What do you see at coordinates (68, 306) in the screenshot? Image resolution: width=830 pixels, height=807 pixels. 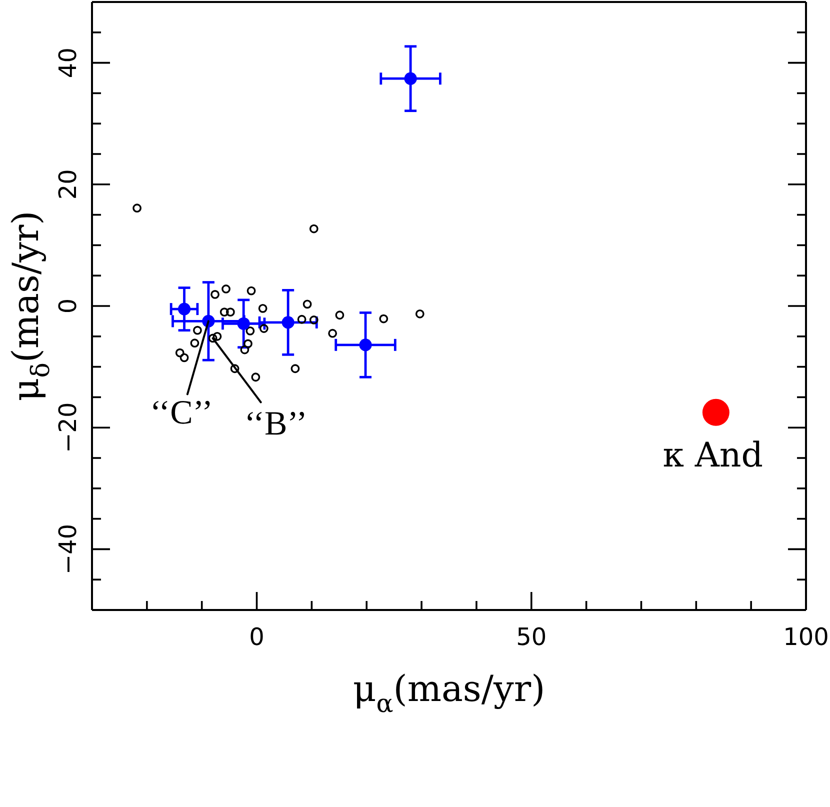 I see `y-tick-label: 0` at bounding box center [68, 306].